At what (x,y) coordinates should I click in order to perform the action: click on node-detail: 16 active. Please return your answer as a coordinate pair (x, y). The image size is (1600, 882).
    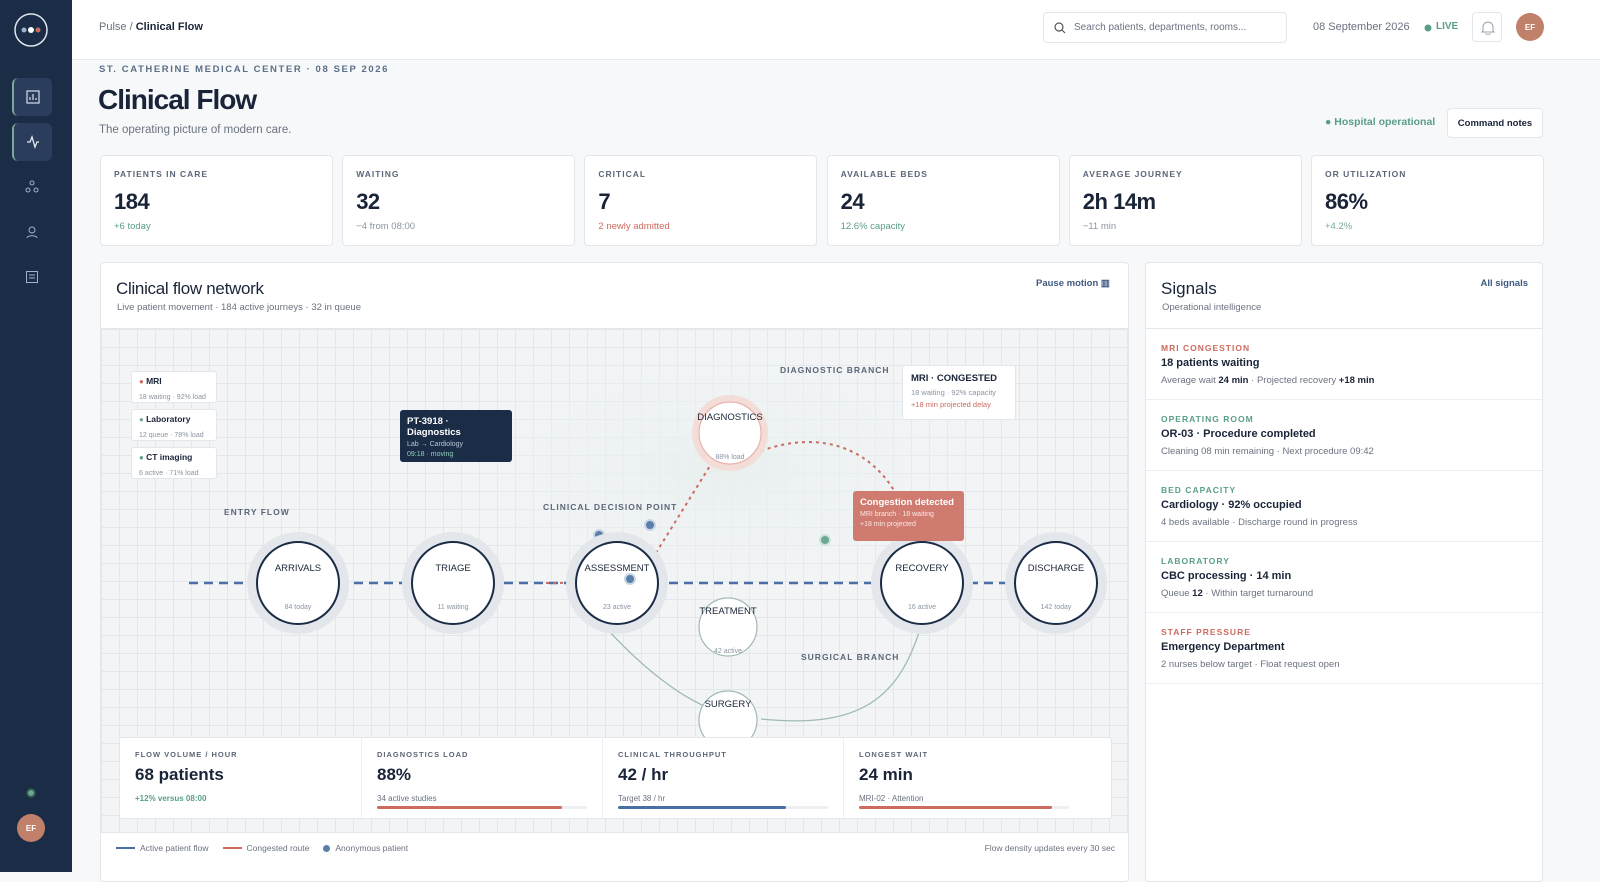
    Looking at the image, I should click on (922, 607).